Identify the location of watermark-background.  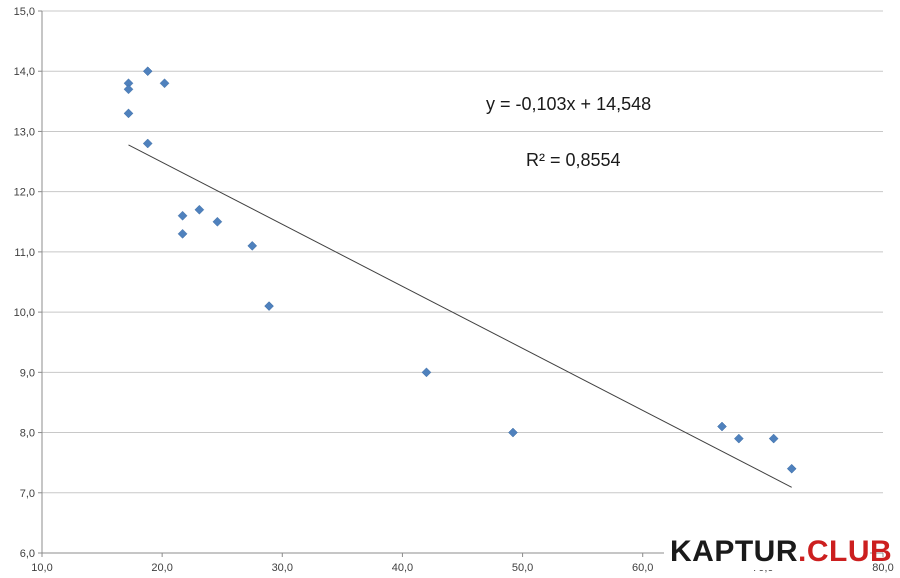
(767, 550).